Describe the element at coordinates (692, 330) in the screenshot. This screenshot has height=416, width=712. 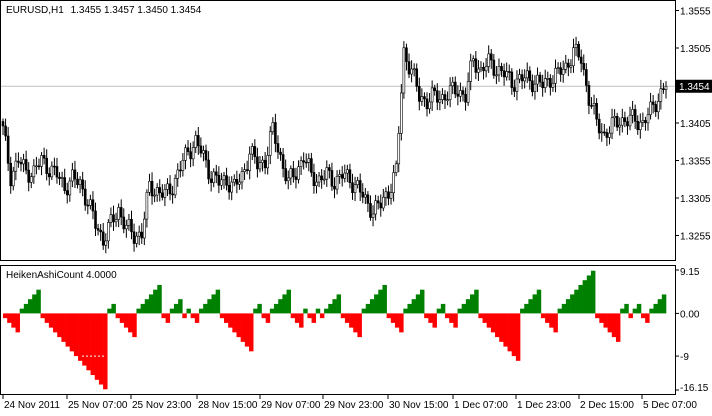
I see `indicator-y-axis: 9.15 0.00 -9 -16.15` at that location.